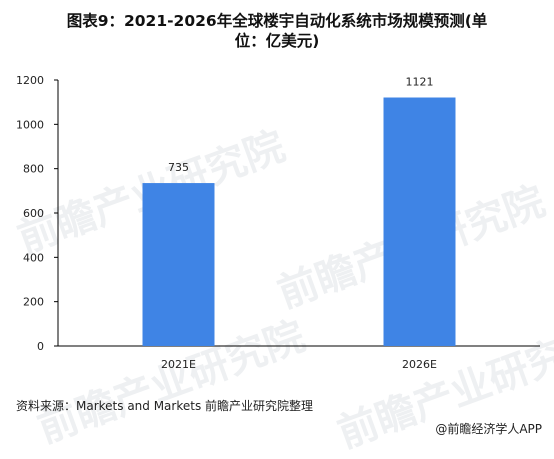 The width and height of the screenshot is (554, 459). What do you see at coordinates (30, 124) in the screenshot?
I see `y-tick-label: 1000` at bounding box center [30, 124].